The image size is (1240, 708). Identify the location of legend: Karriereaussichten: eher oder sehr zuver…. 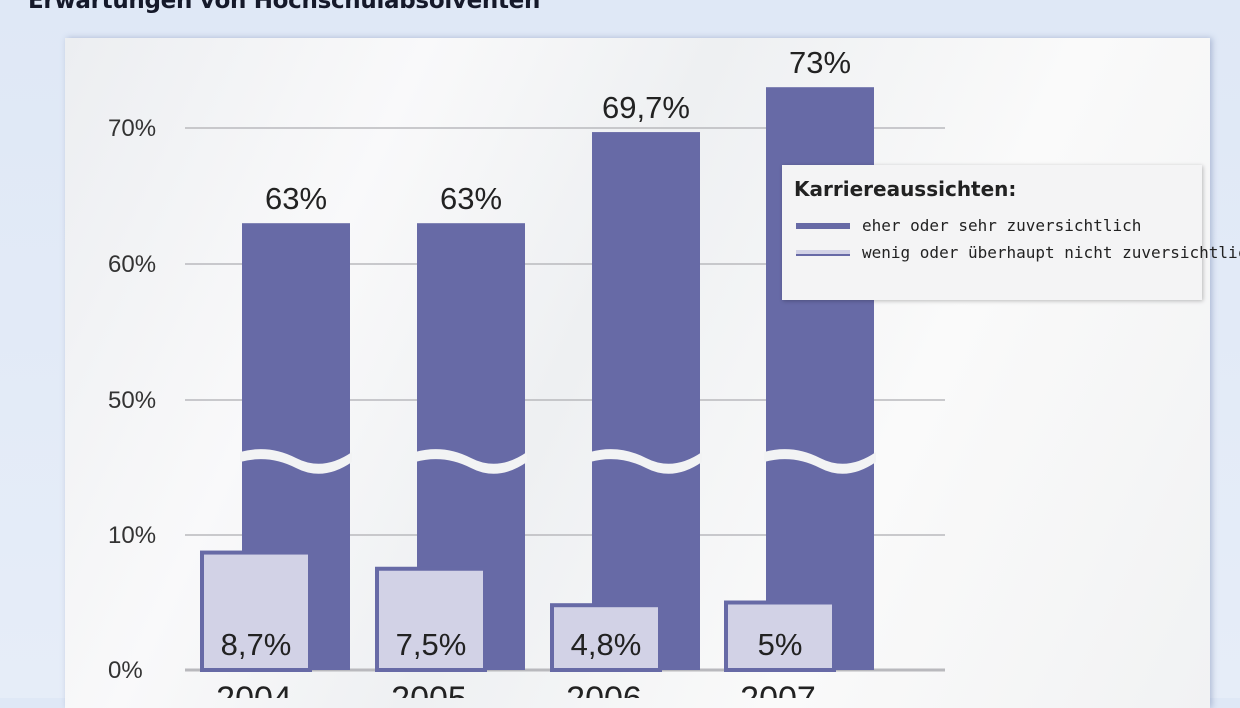
(1011, 232).